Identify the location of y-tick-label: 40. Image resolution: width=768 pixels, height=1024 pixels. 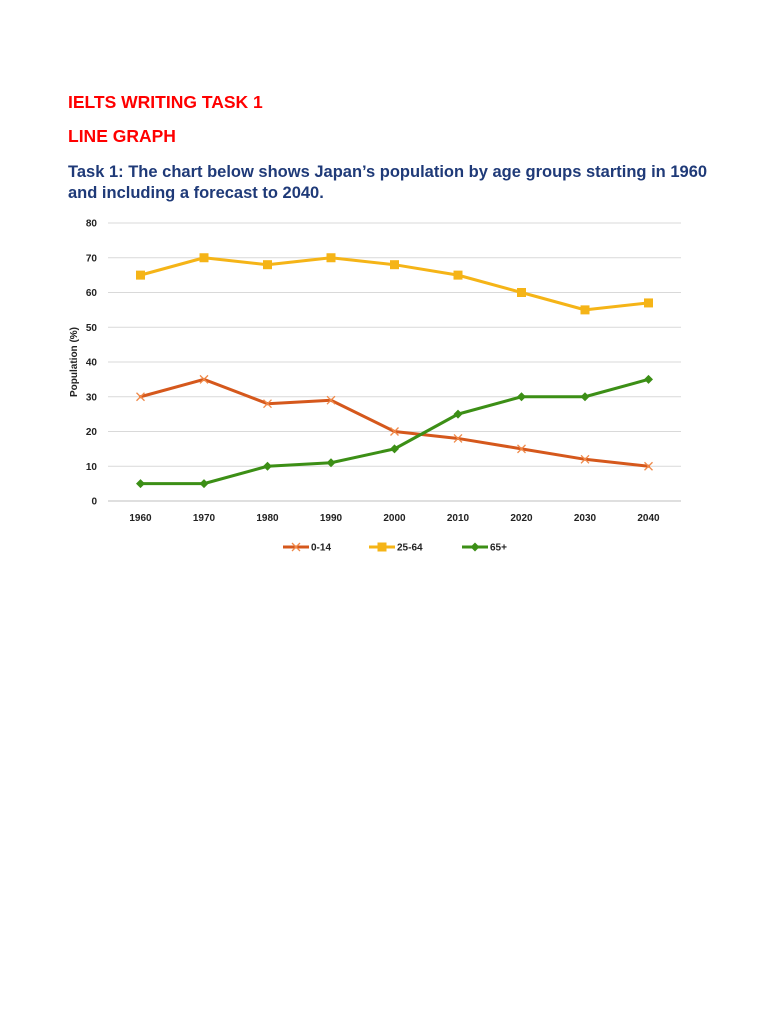
(92, 363).